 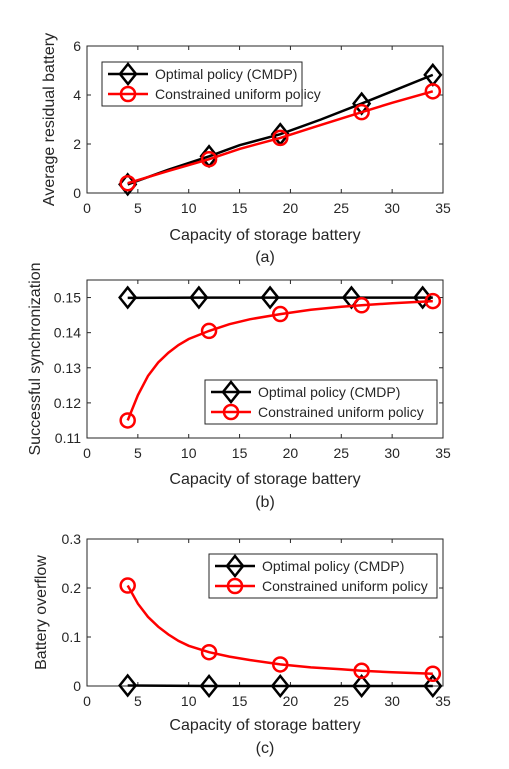 I want to click on y-tick-label: 2, so click(x=77, y=144).